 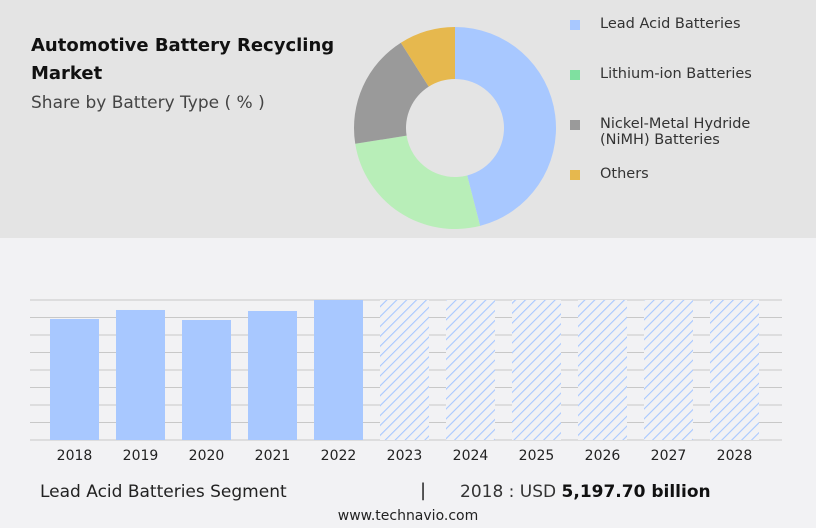 I want to click on x-tick-label: 2024, so click(x=471, y=456).